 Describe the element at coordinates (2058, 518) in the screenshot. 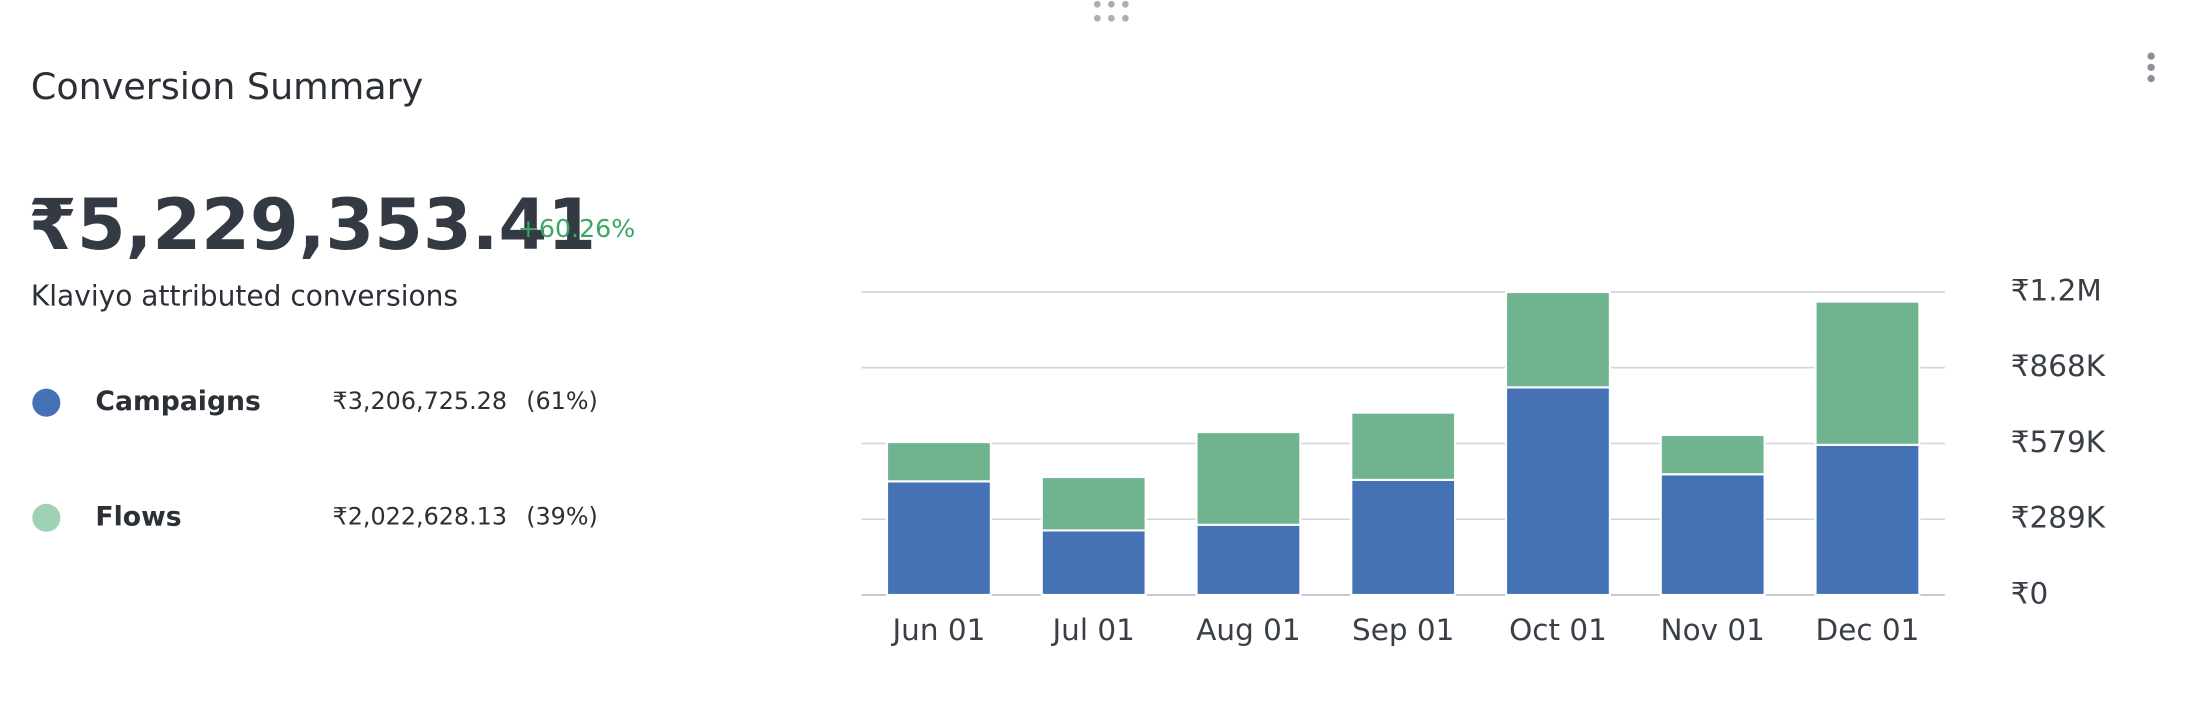

I see `y-tick-label: ₹289K` at that location.